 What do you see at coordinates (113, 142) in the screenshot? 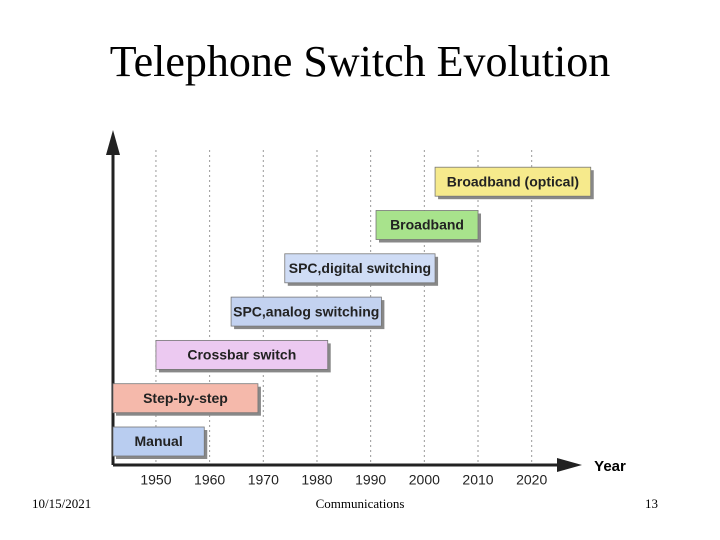
I see `y-axis-arrow` at bounding box center [113, 142].